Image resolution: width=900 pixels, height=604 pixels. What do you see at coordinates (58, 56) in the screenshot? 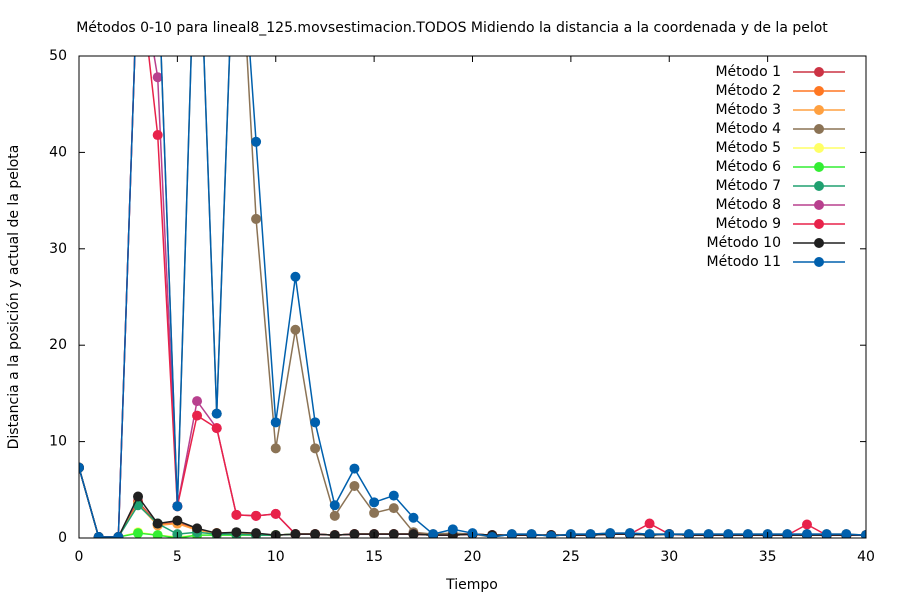
I see `y-tick-label: 50` at bounding box center [58, 56].